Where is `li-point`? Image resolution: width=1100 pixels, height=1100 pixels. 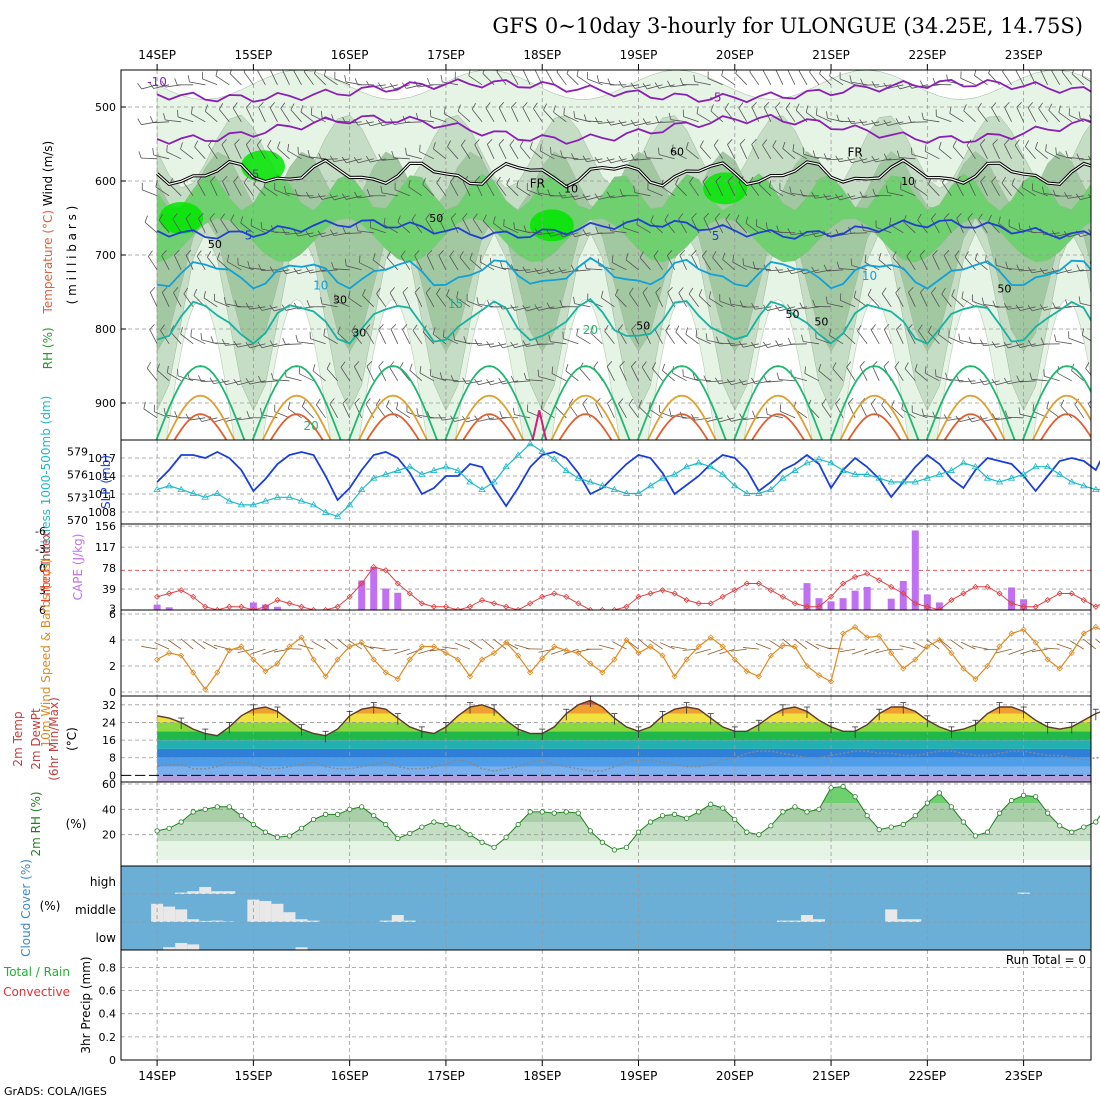
li-point is located at coordinates (1035, 606).